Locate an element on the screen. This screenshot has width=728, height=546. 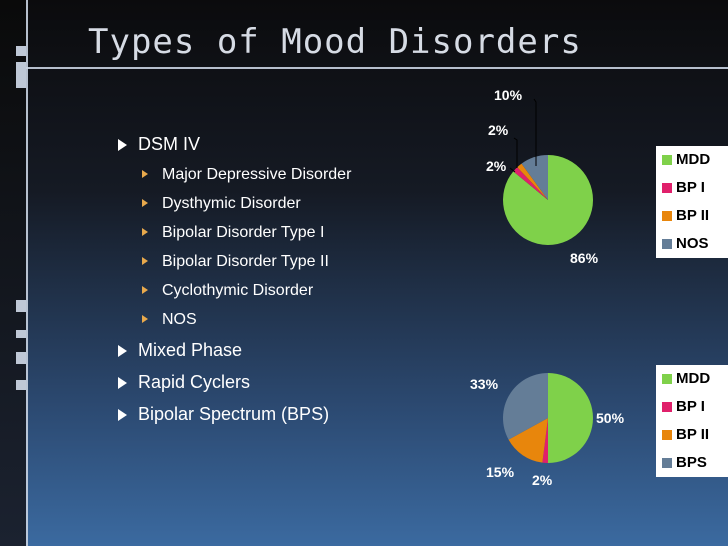
bullet-rapid-cyclers: Rapid Cyclers is located at coordinates (234, 382).